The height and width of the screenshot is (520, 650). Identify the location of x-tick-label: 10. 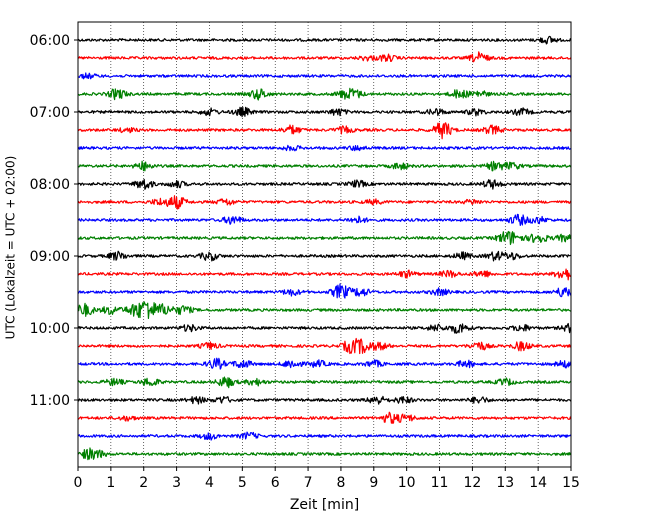
(407, 483).